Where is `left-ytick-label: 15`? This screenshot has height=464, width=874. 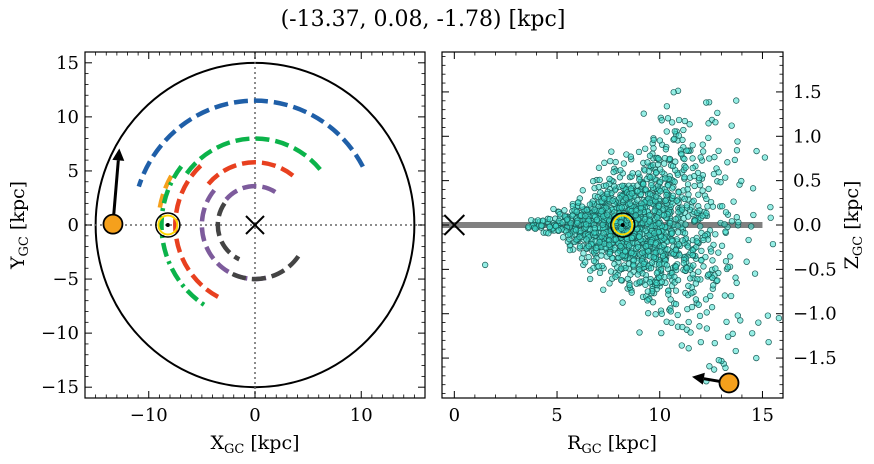
left-ytick-label: 15 is located at coordinates (67, 63).